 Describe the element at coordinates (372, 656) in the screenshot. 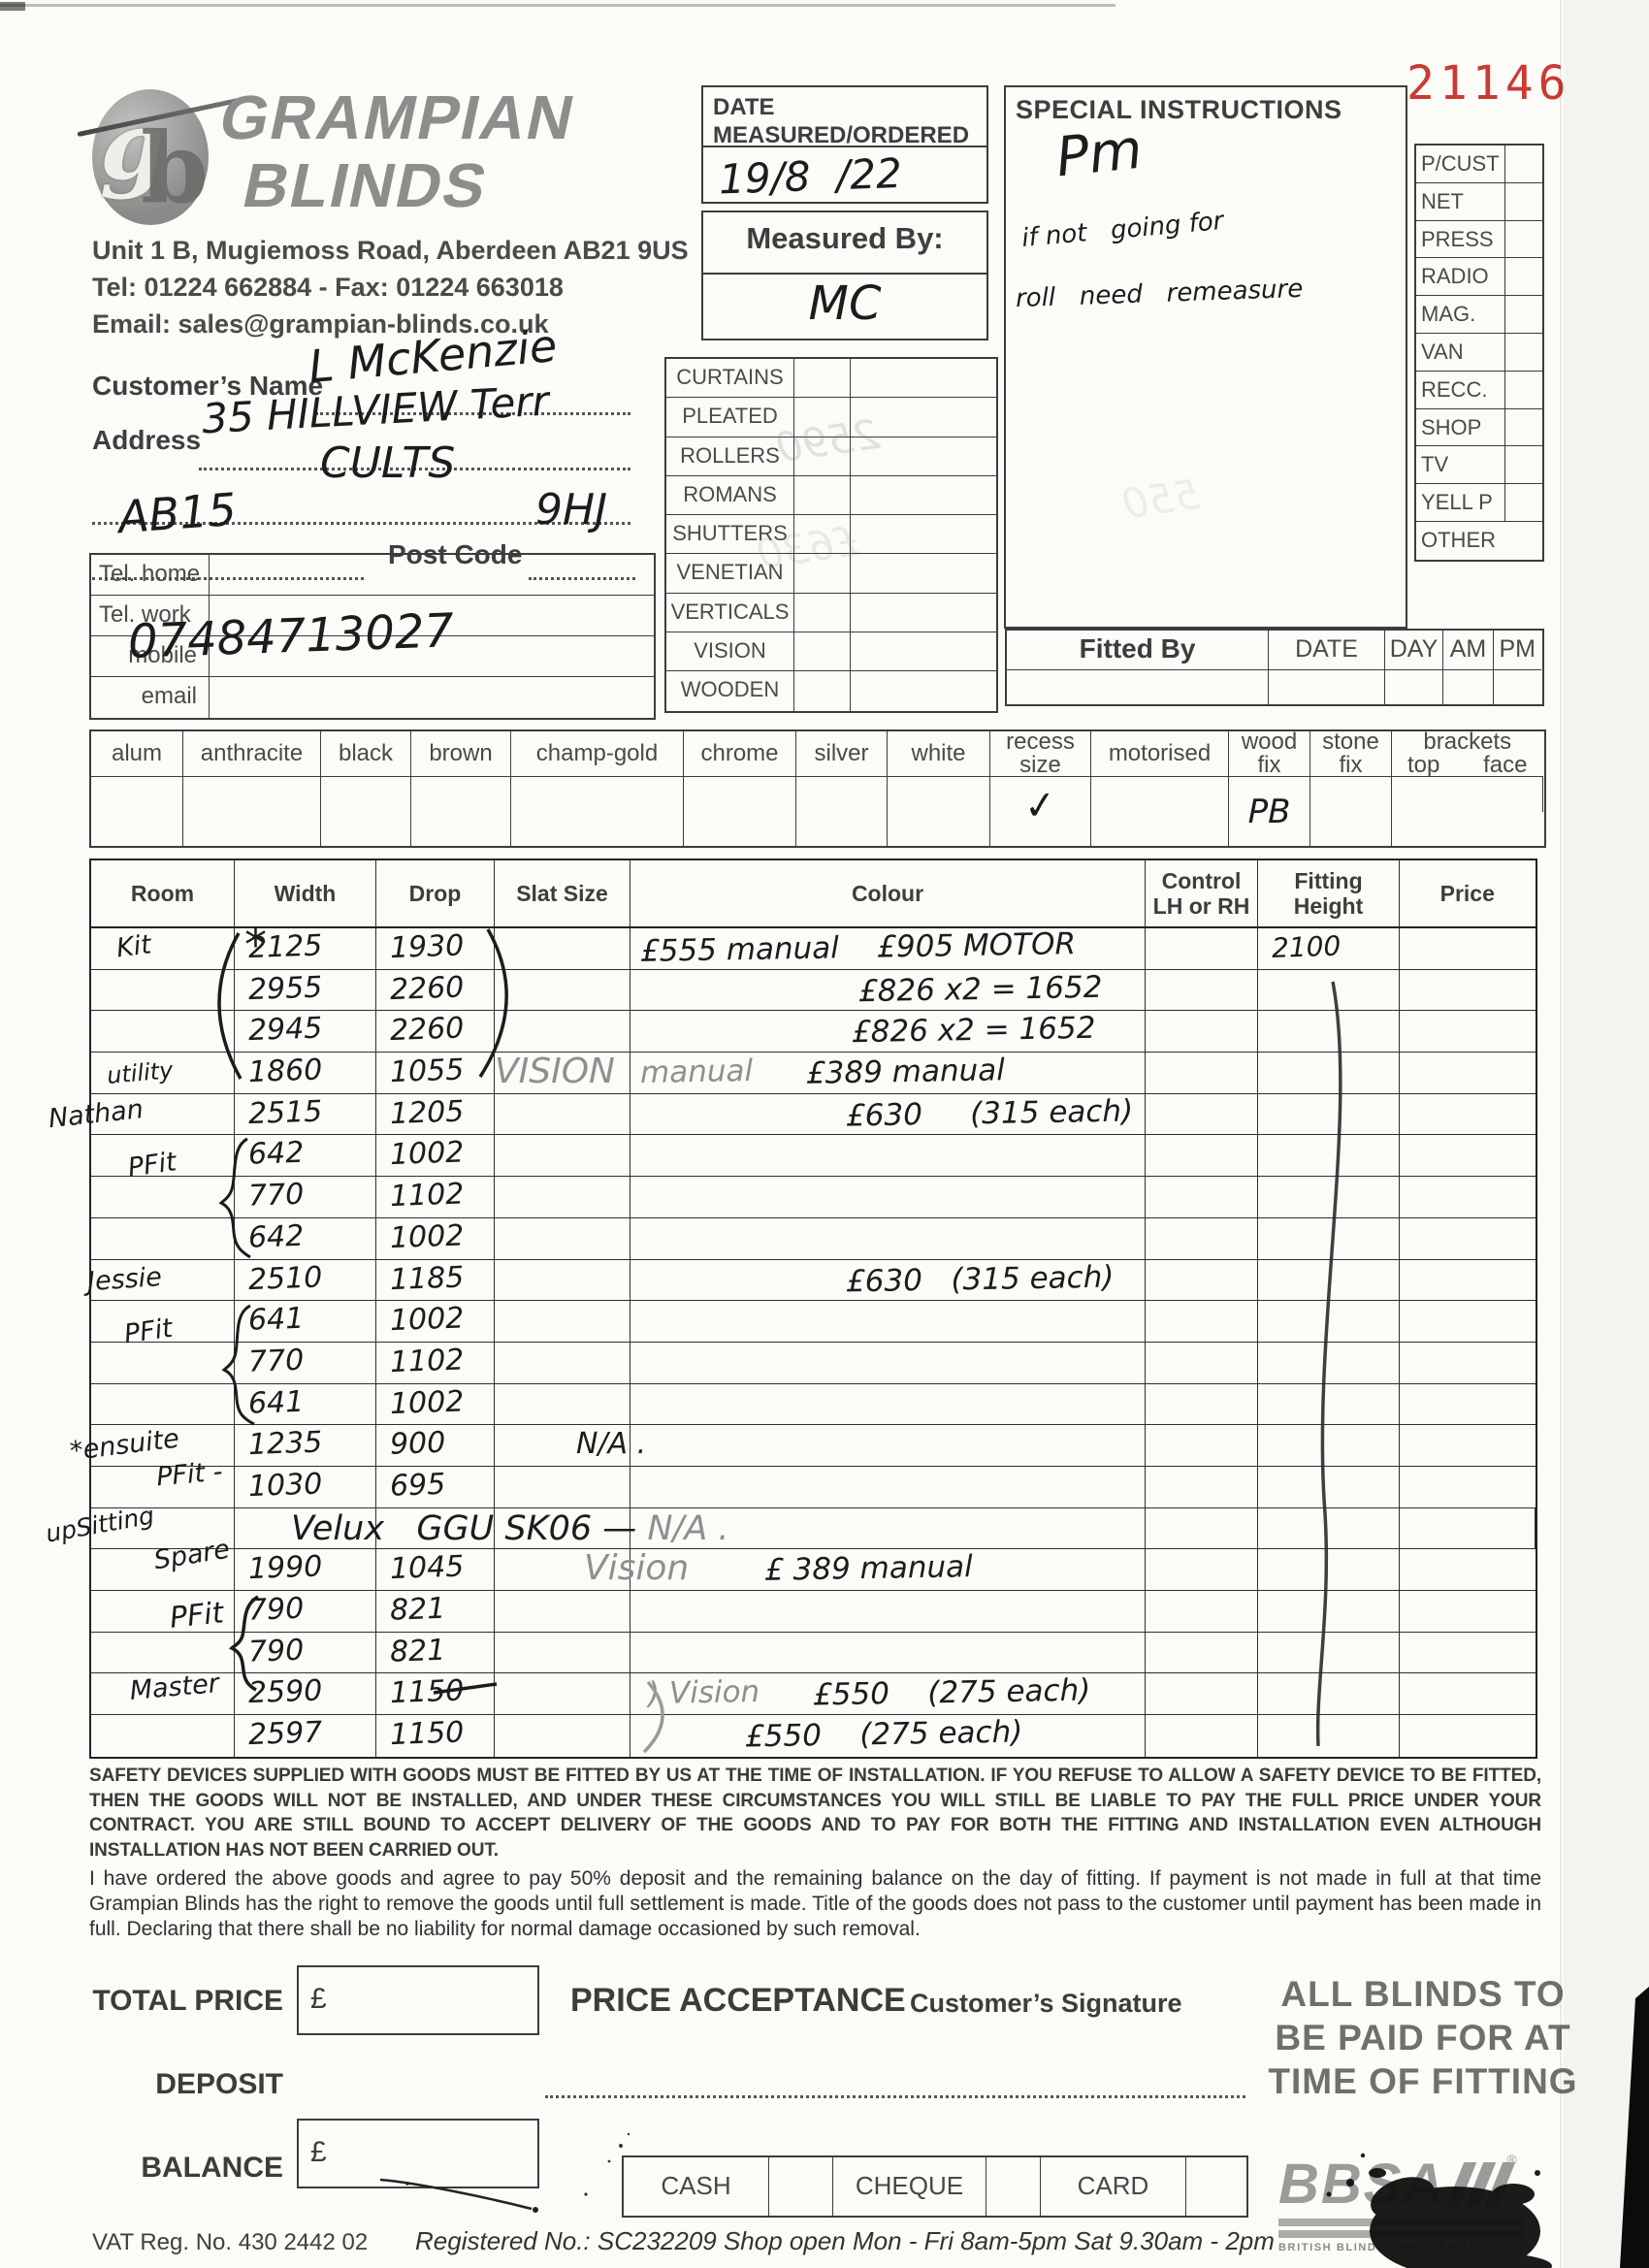

I see `phone-row: mobile` at that location.